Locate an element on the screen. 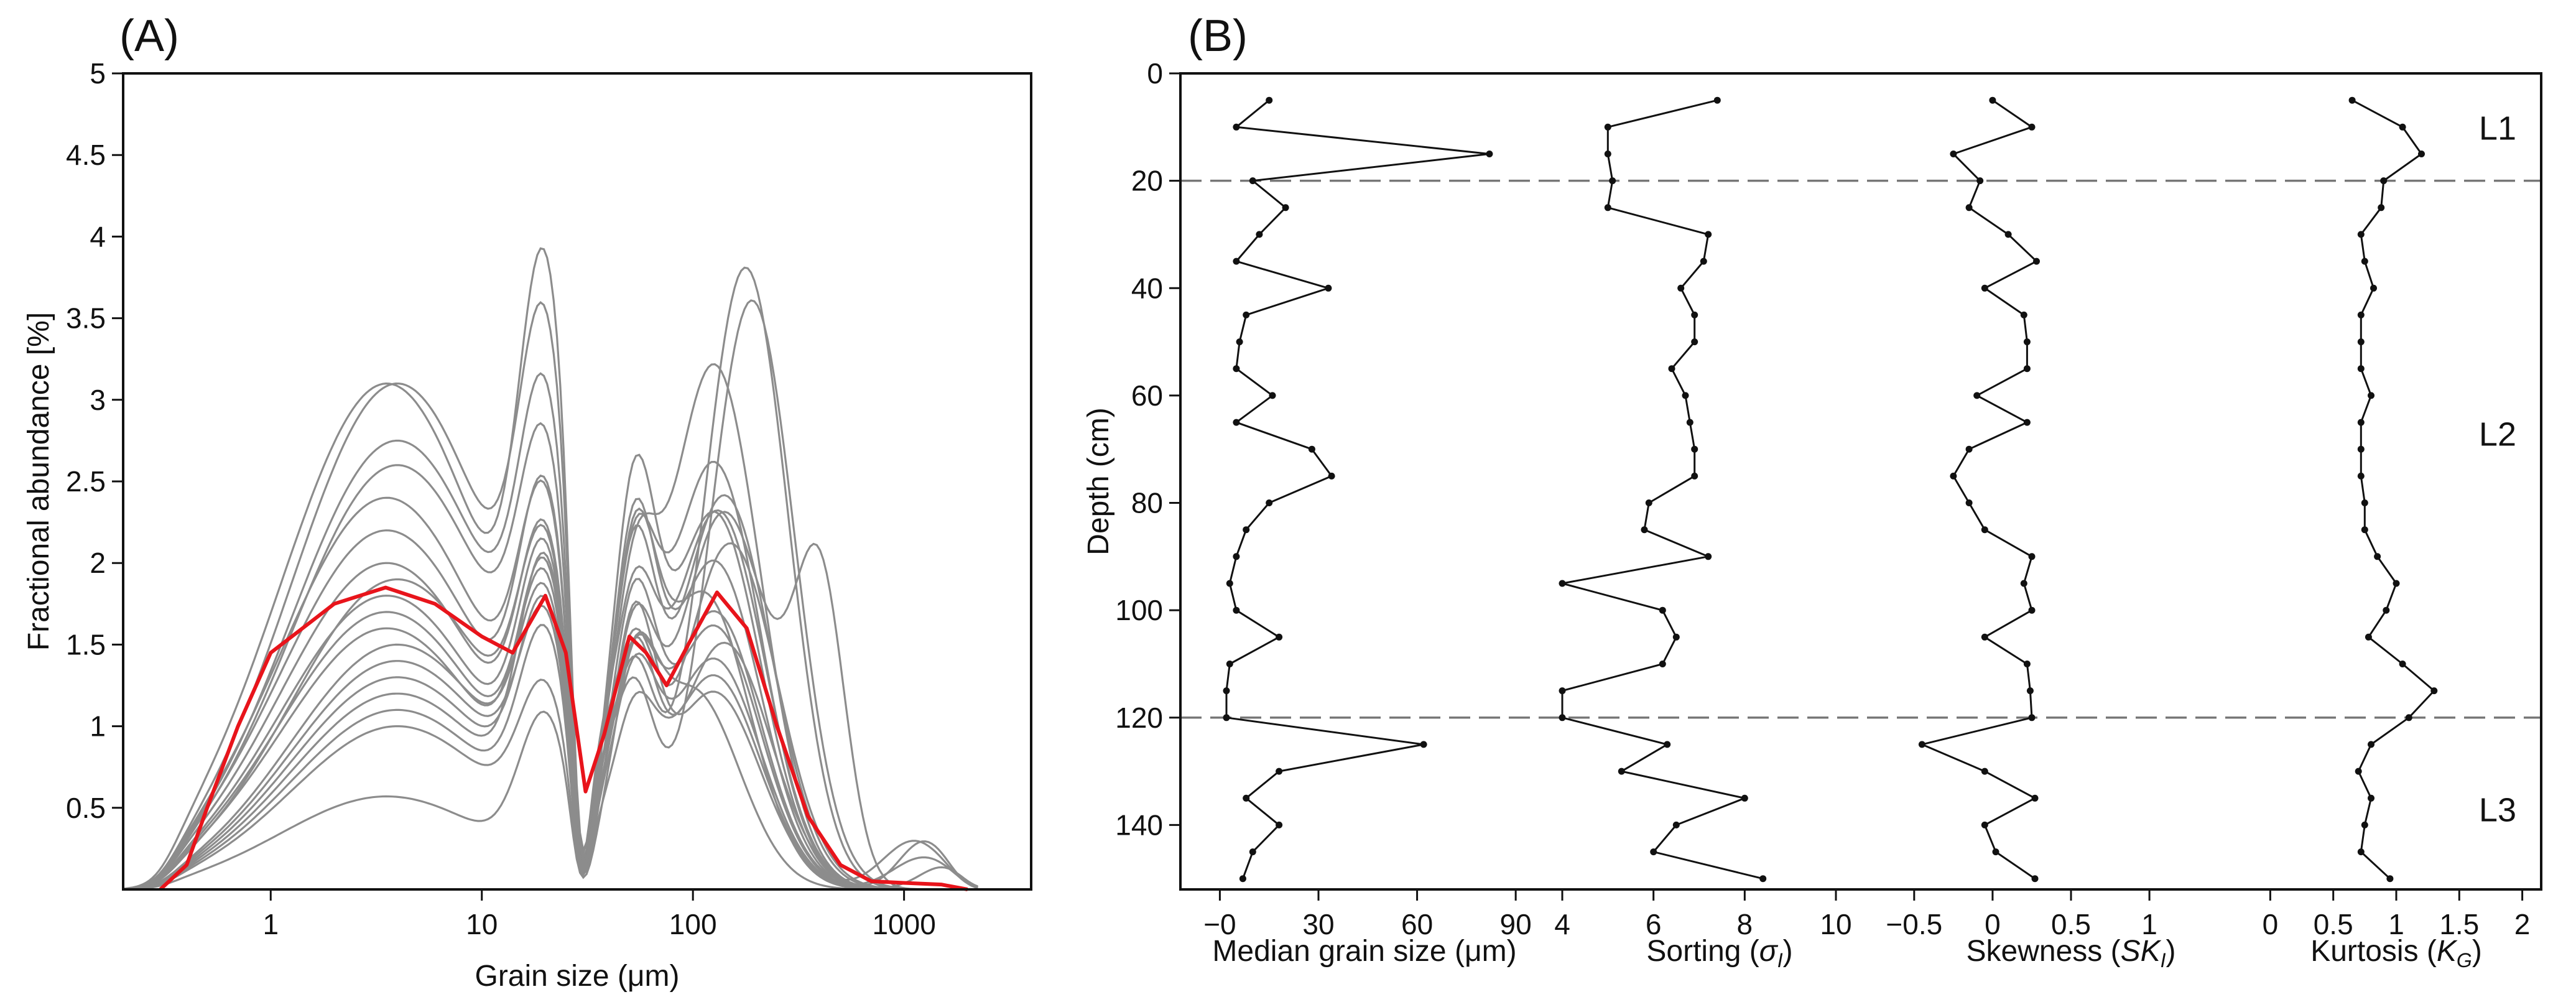 The image size is (2576, 1002). median-x-tick-label: 90 is located at coordinates (1516, 924).